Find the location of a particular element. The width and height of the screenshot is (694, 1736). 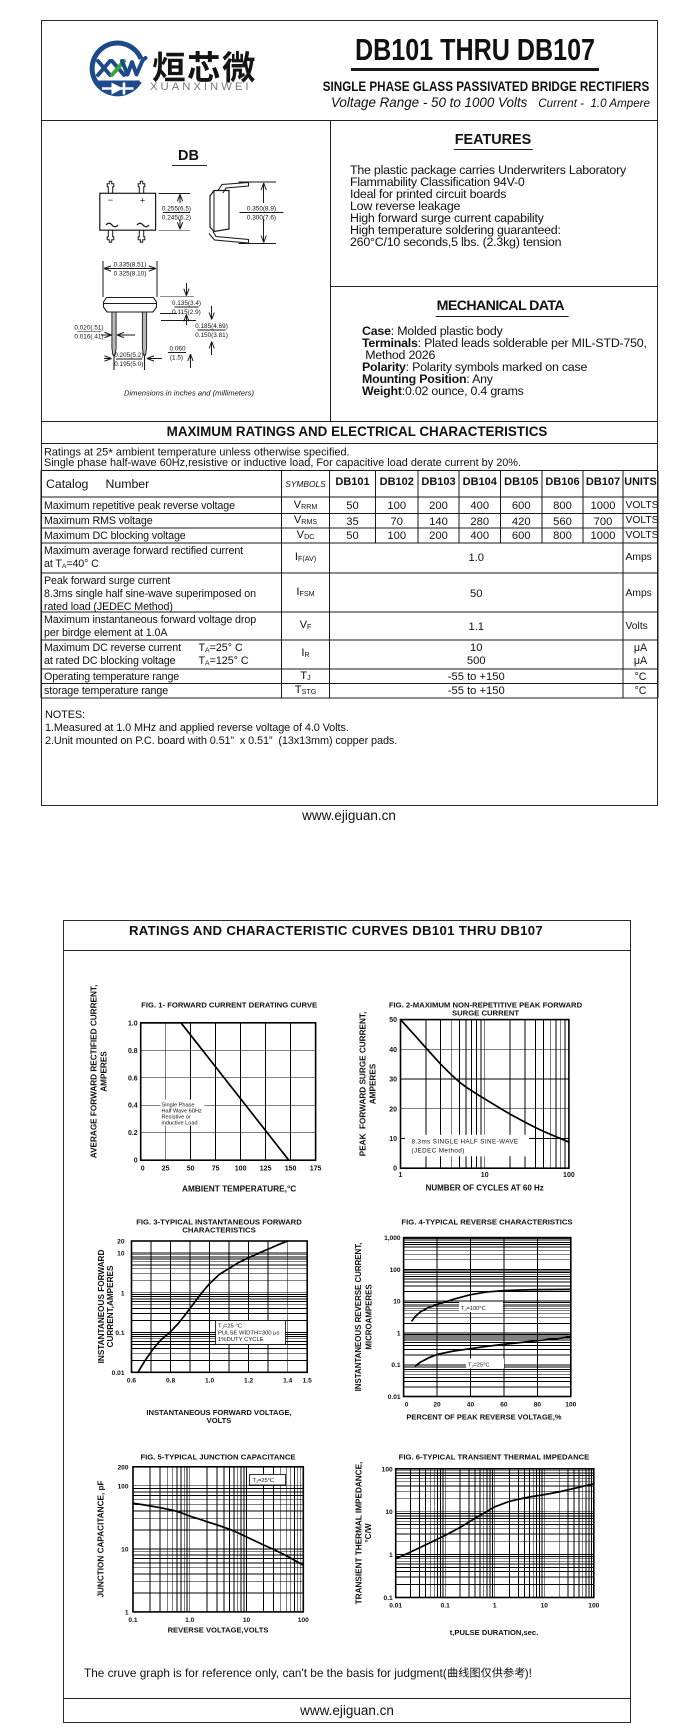

svg-text: 1%DUTY CYCLE is located at coordinates (241, 1340).